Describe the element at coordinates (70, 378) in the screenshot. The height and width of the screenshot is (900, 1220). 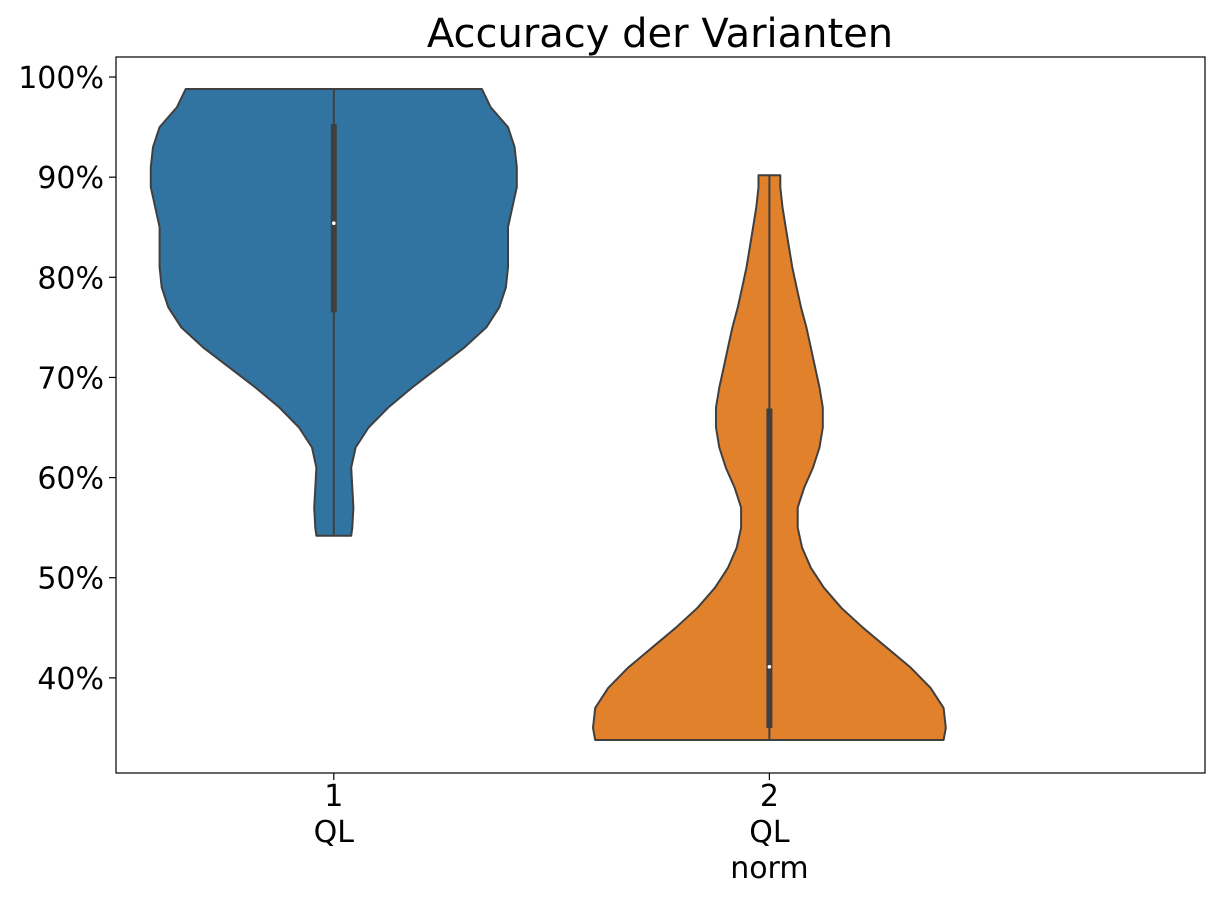
I see `y-tick-label: 70%` at that location.